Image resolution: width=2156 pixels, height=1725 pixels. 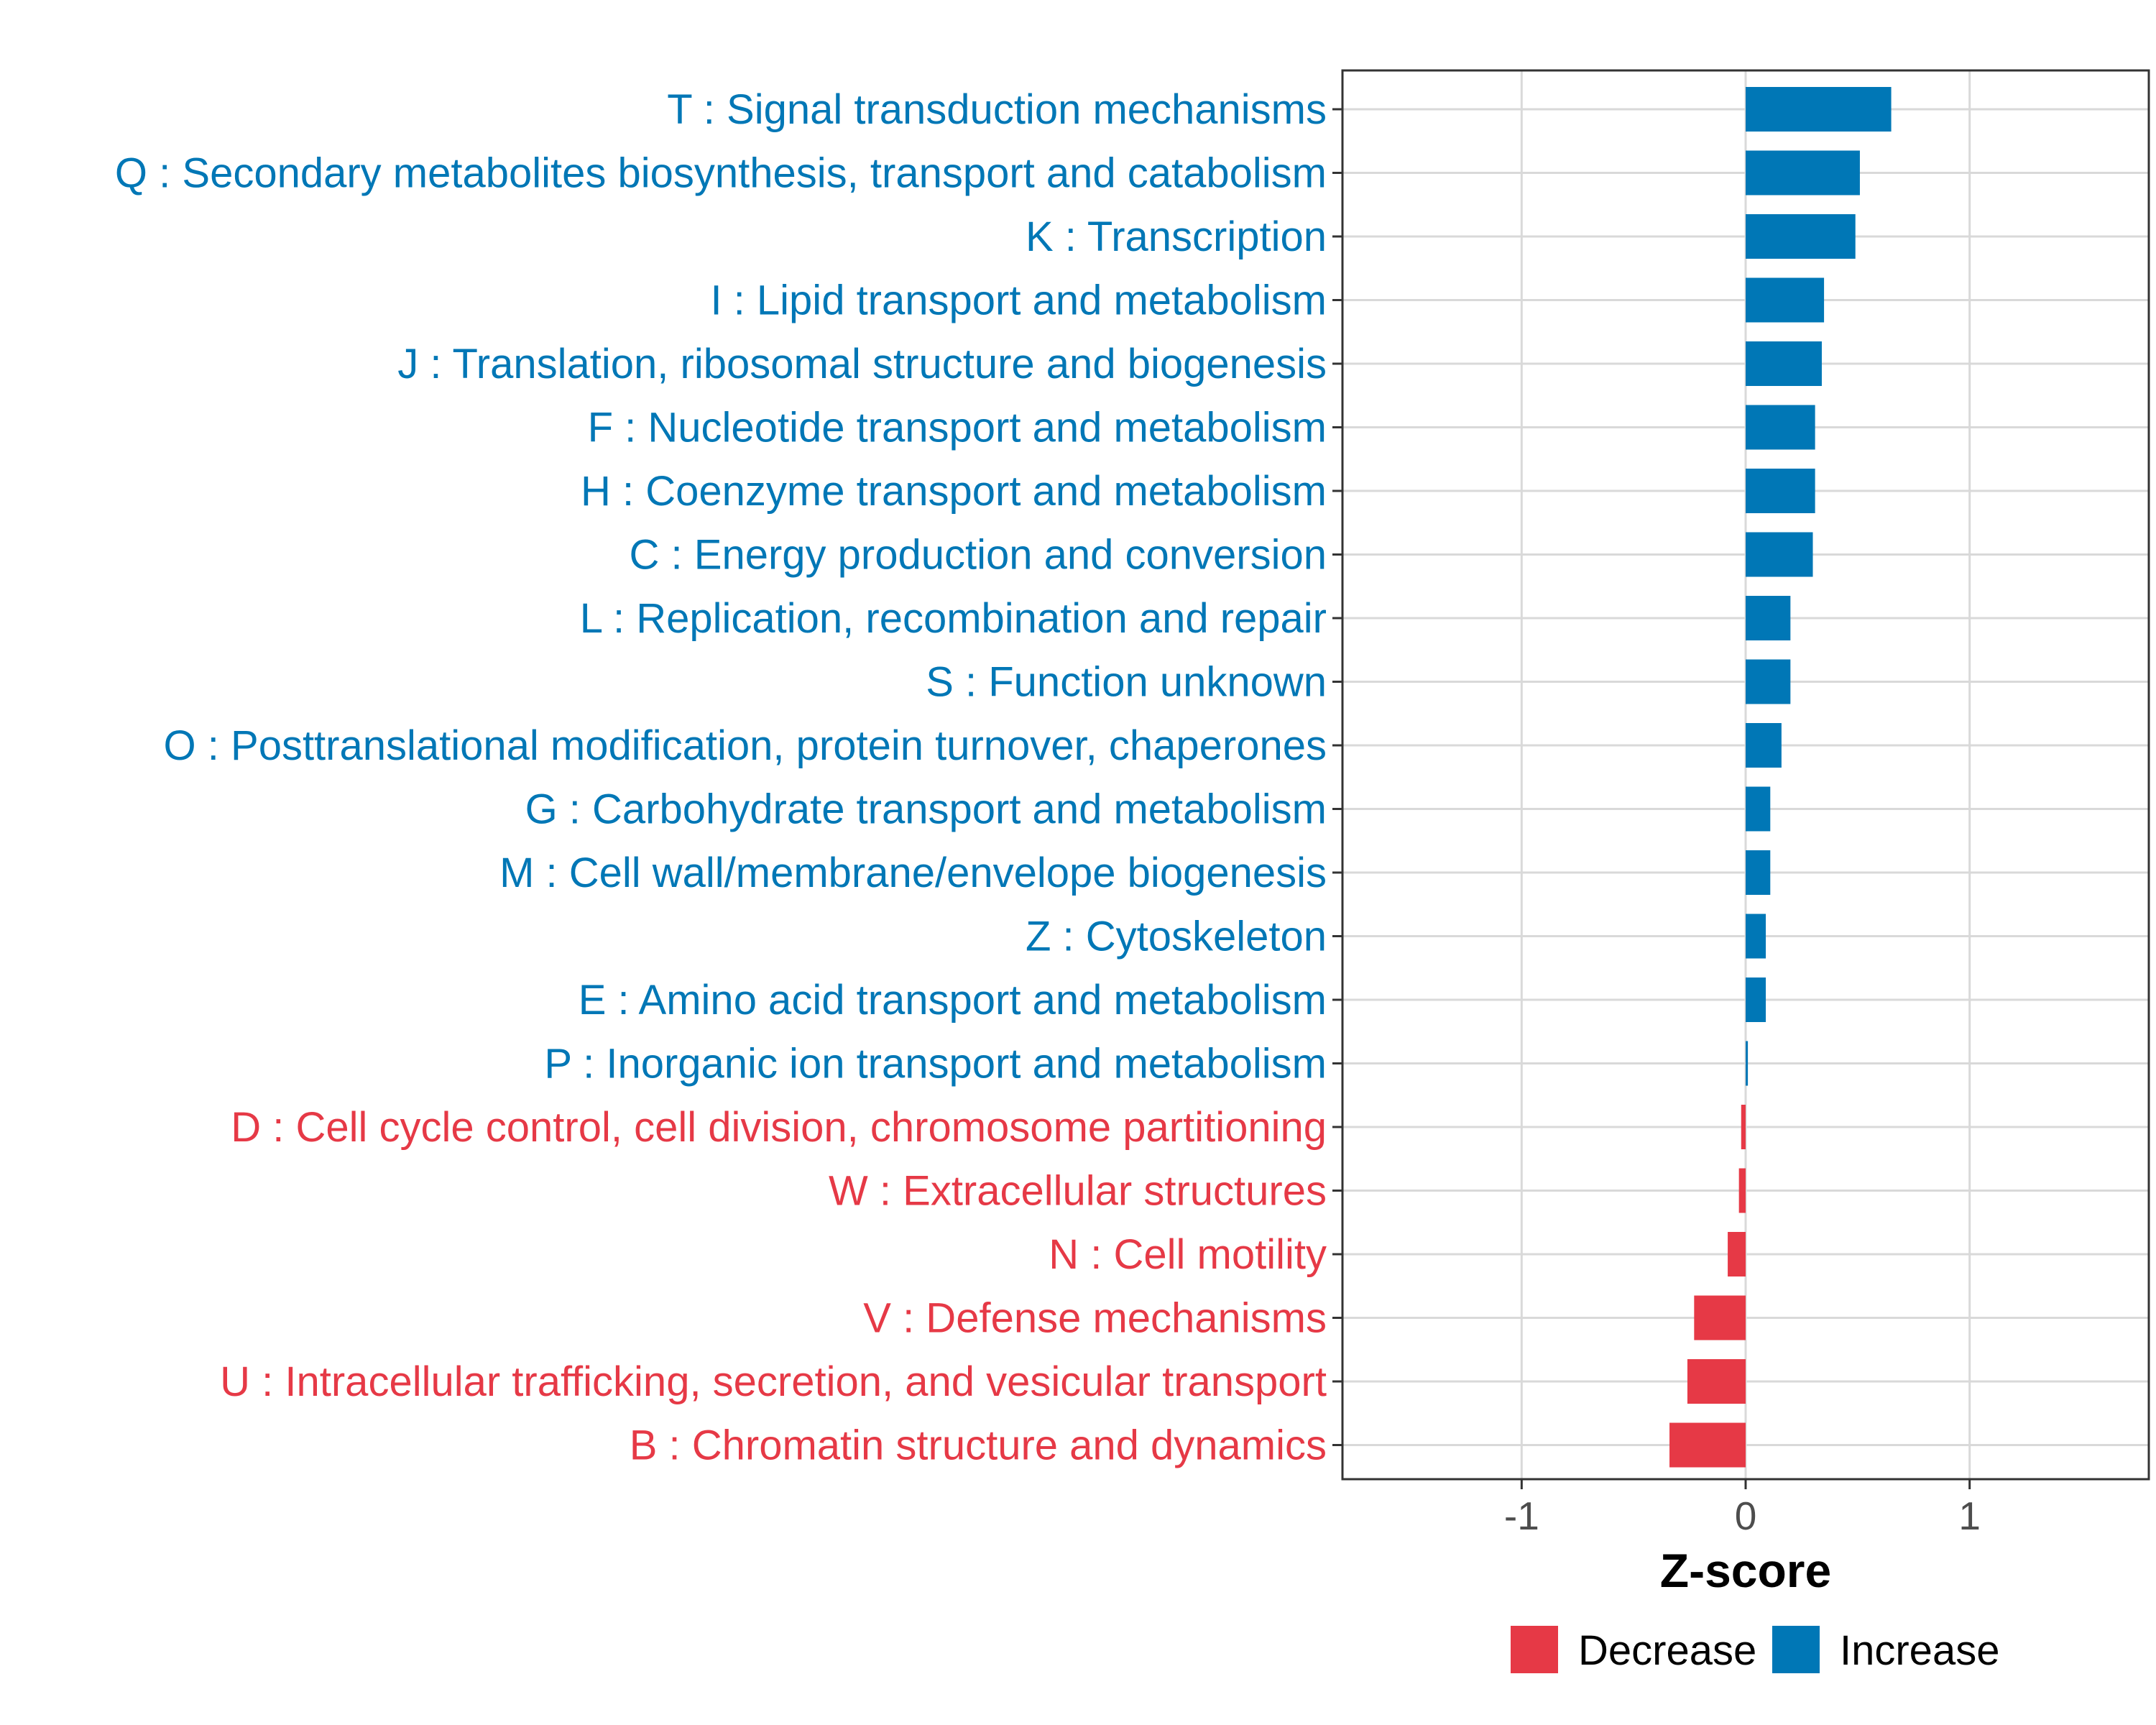 What do you see at coordinates (1667, 1650) in the screenshot?
I see `legend-label: Decrease` at bounding box center [1667, 1650].